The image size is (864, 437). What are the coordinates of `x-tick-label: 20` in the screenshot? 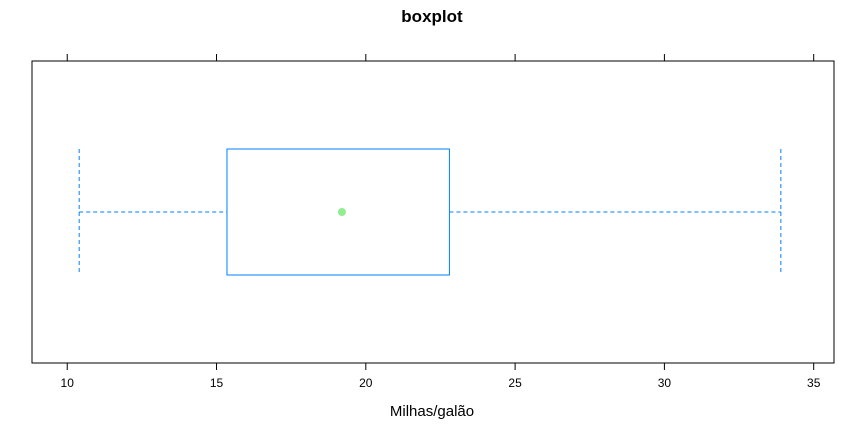 It's located at (366, 383).